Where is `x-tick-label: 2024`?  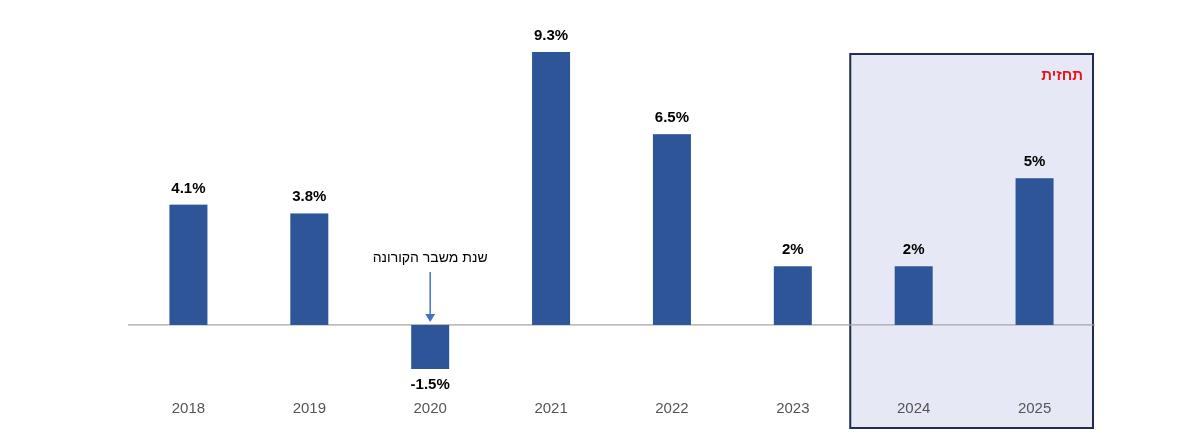 x-tick-label: 2024 is located at coordinates (914, 407).